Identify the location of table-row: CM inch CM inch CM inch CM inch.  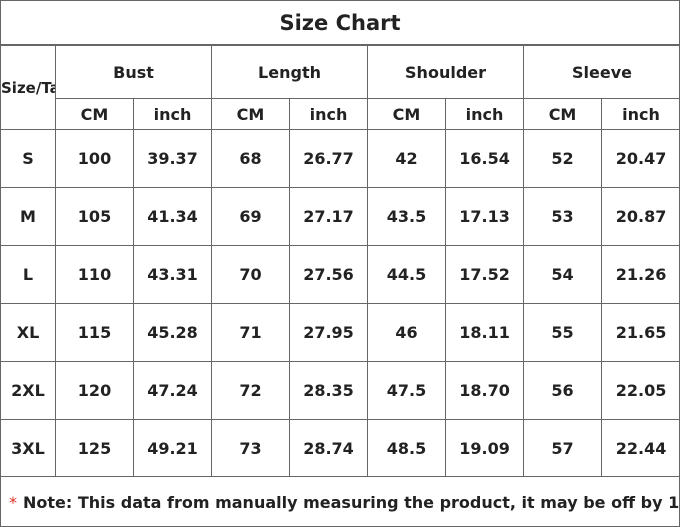
(340, 114).